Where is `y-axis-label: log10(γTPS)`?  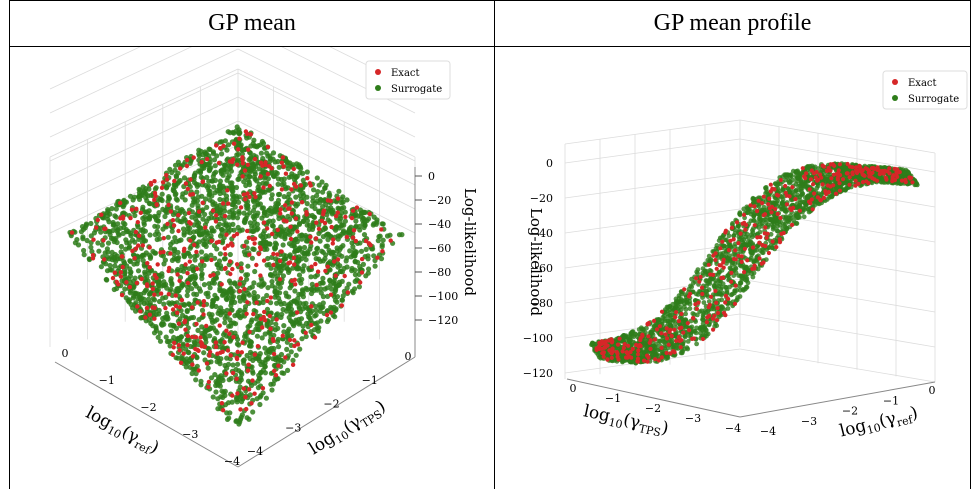
y-axis-label: log10(γTPS) is located at coordinates (347, 428).